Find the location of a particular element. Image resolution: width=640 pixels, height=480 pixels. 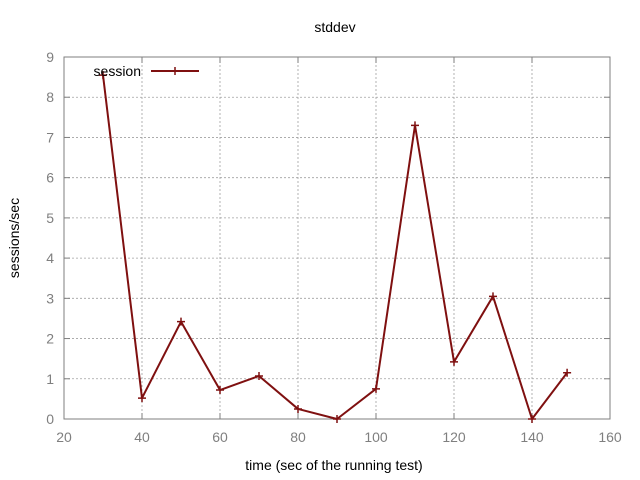

y-tick-label: 4 is located at coordinates (50, 258).